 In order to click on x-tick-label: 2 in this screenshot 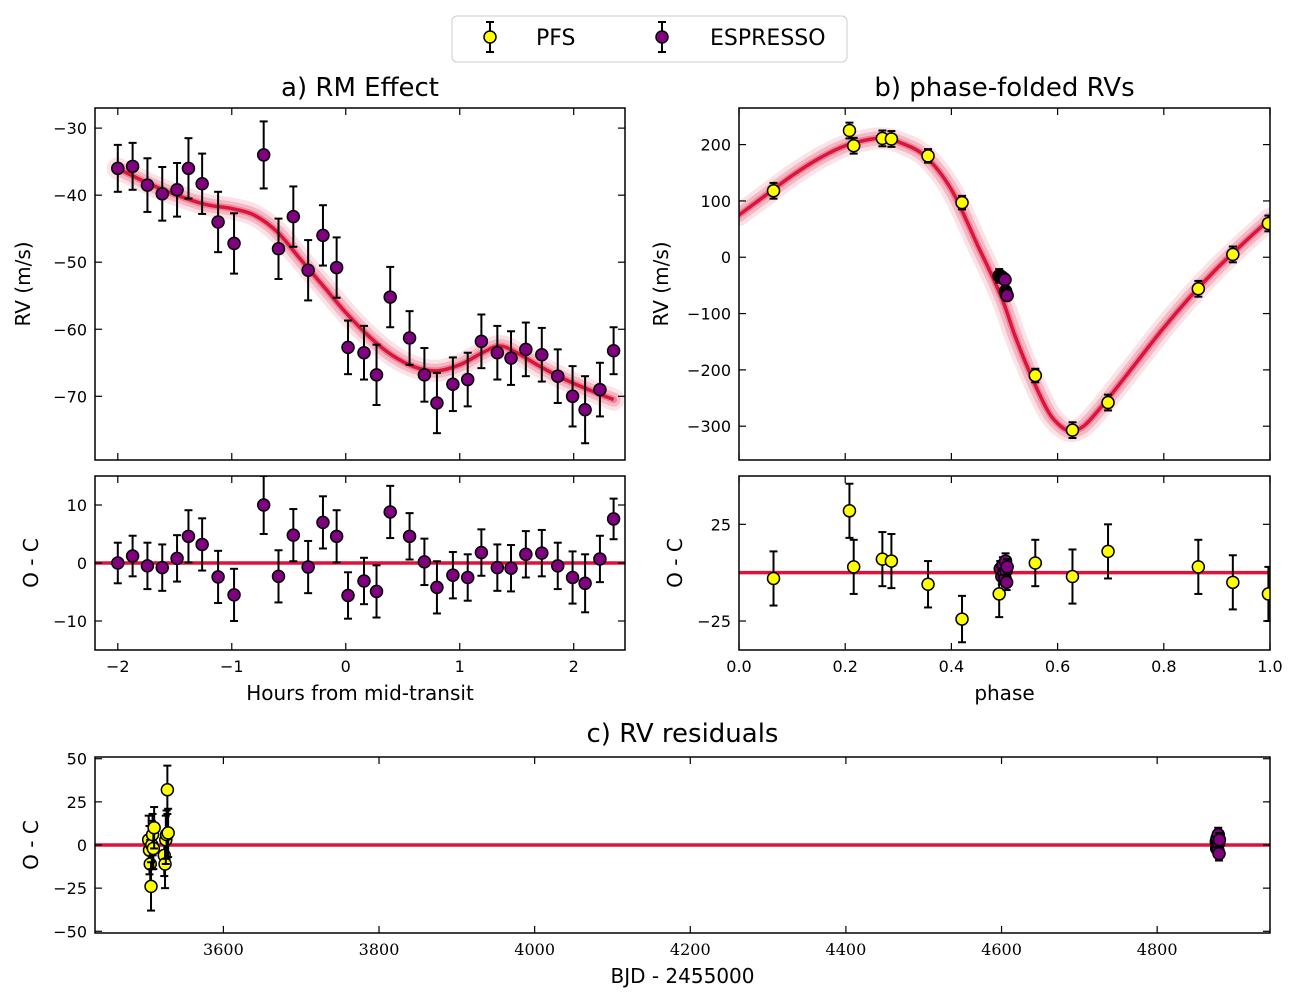, I will do `click(574, 666)`.